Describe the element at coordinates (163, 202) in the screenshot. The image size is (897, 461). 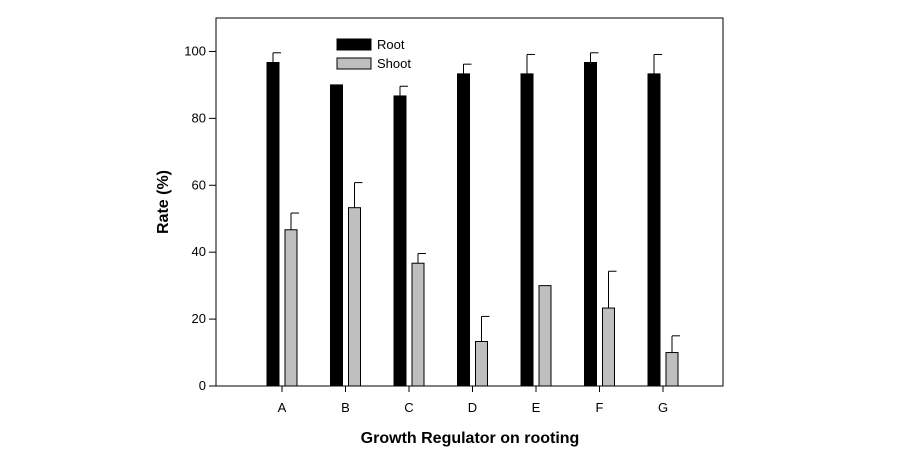
I see `y-axis-title: Rate (%)` at that location.